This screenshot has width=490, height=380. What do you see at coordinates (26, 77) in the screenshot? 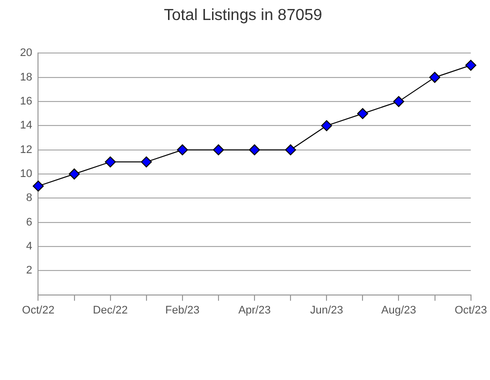
I see `y-tick-label: 18` at bounding box center [26, 77].